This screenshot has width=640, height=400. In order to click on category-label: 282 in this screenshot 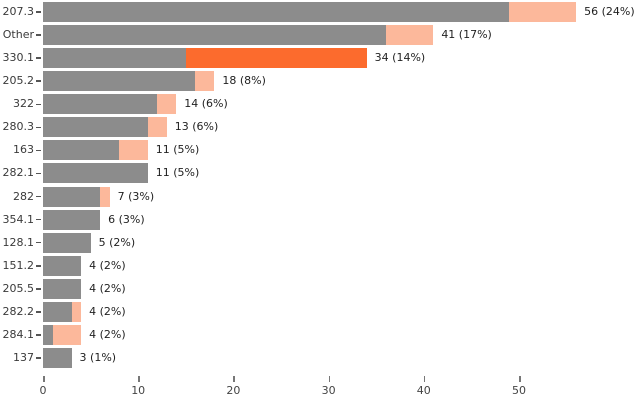, I will do `click(23, 196)`.